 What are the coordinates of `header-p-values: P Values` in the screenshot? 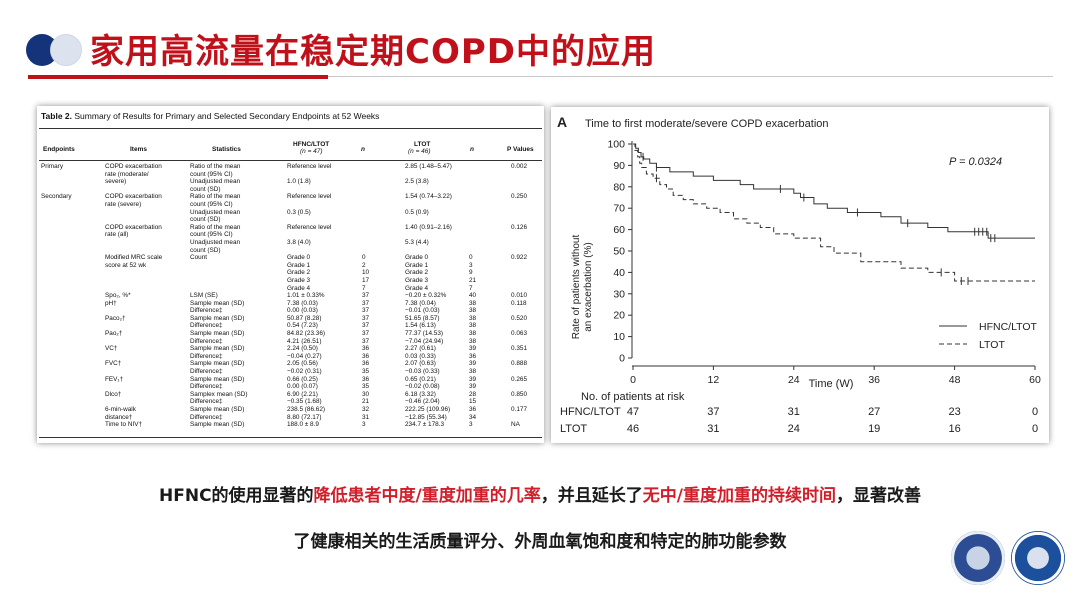 It's located at (520, 149).